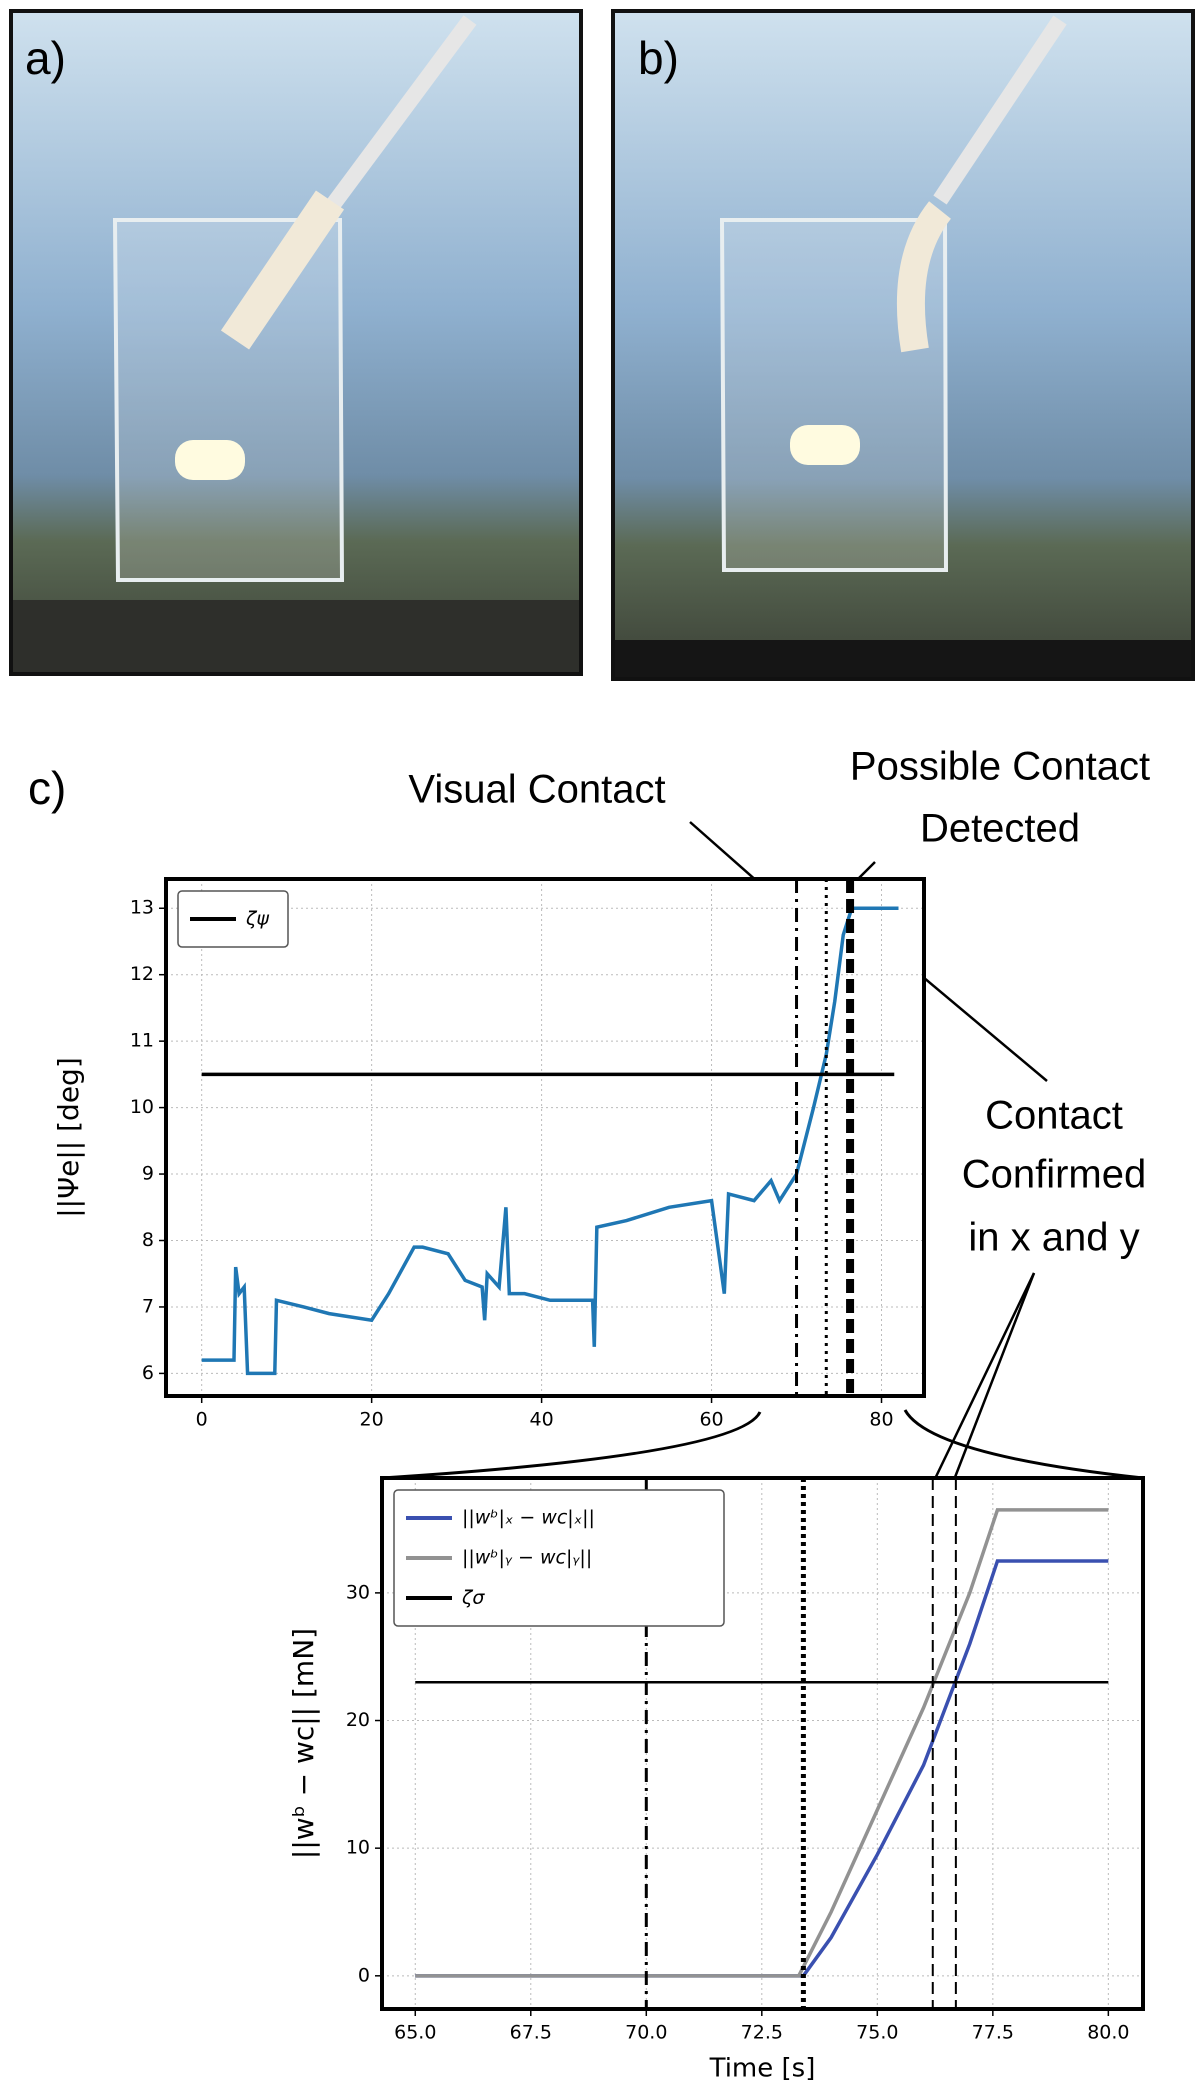 Image resolution: width=1200 pixels, height=2081 pixels. I want to click on x-tick-label: 77.5, so click(993, 2033).